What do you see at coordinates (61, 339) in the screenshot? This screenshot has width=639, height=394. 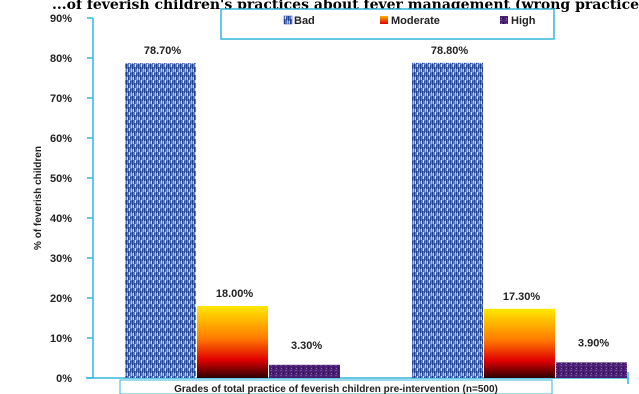 I see `y-tick-label: 10%` at bounding box center [61, 339].